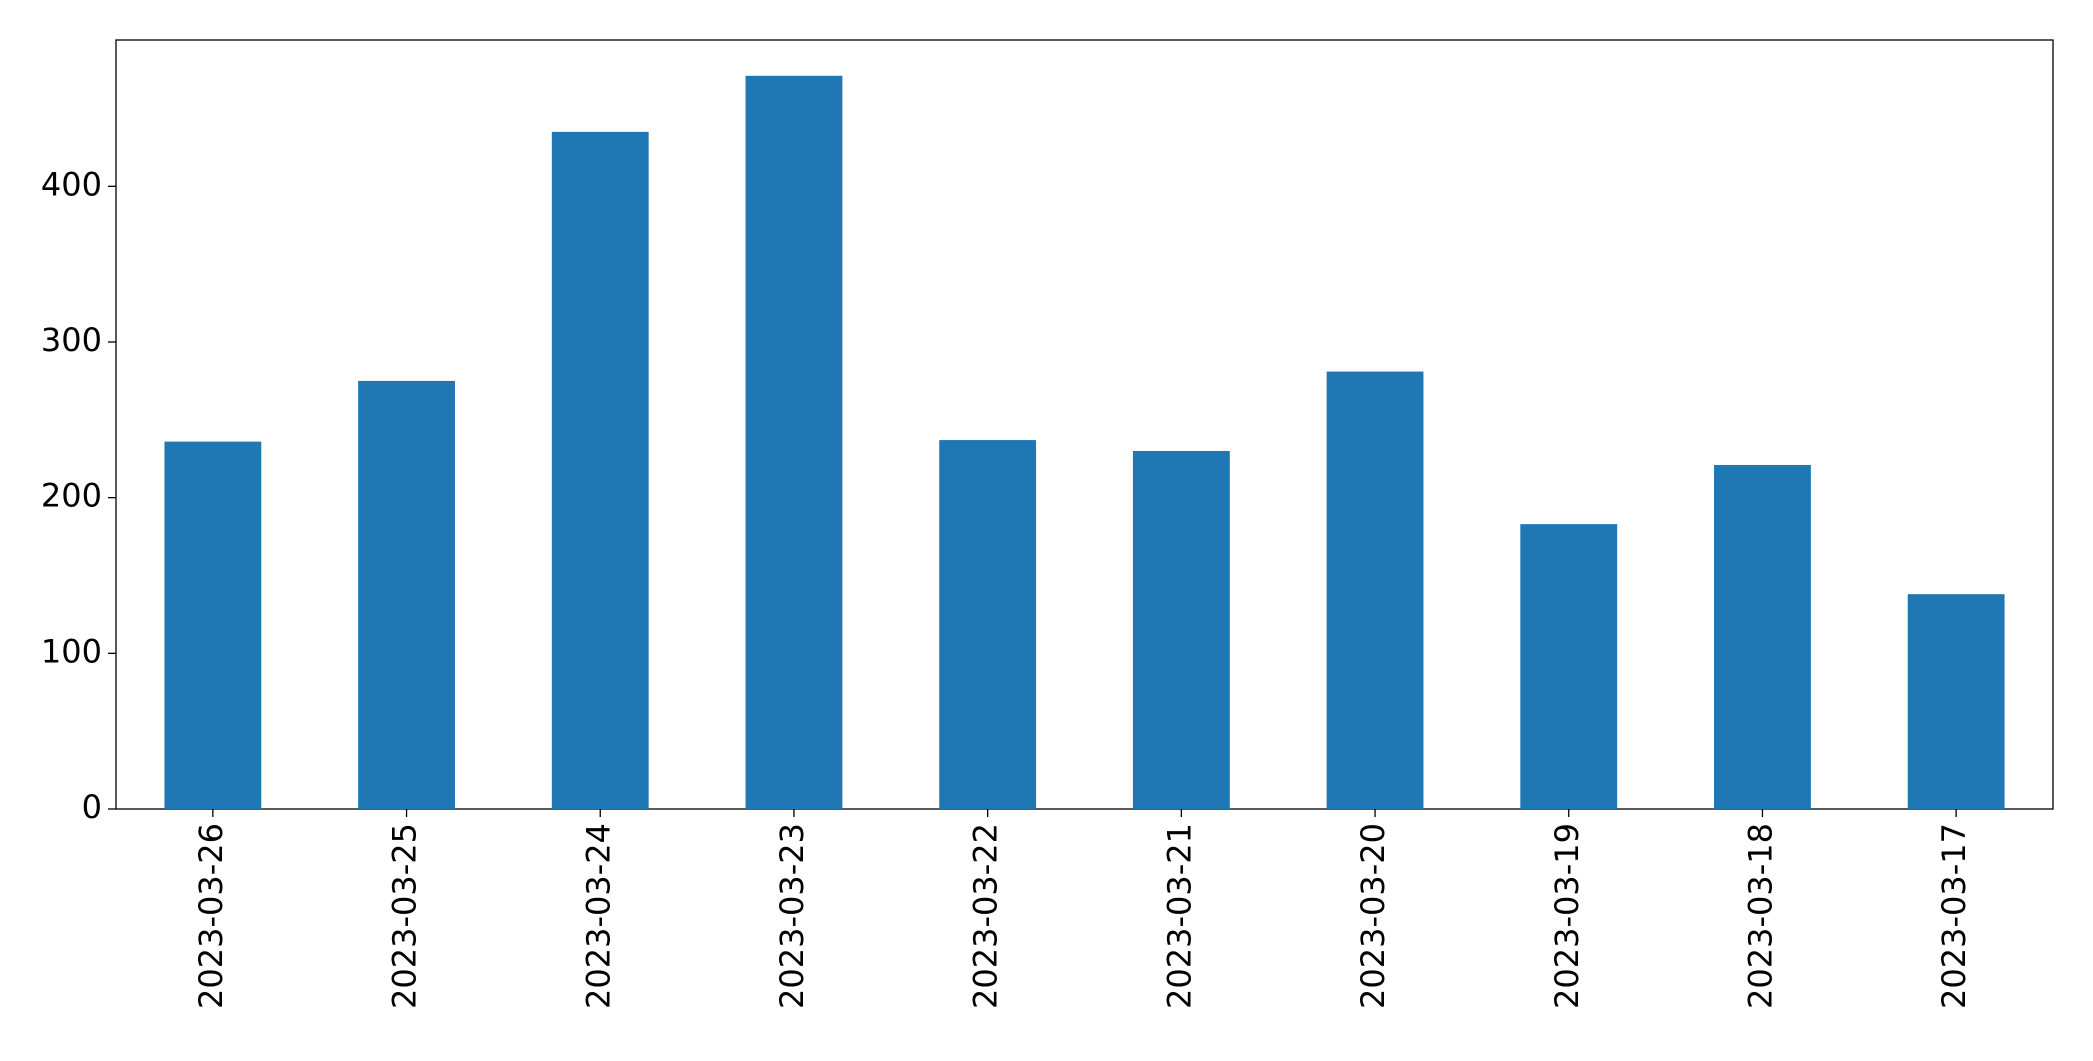  What do you see at coordinates (598, 916) in the screenshot?
I see `x-tick-label: 2023-03-24` at bounding box center [598, 916].